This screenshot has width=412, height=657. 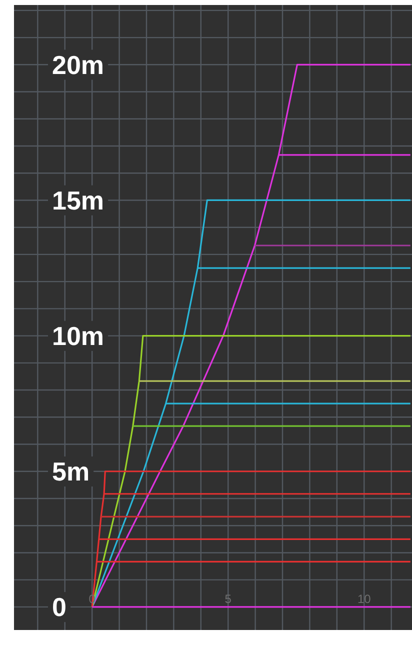 What do you see at coordinates (228, 599) in the screenshot?
I see `x-tick-label: 5` at bounding box center [228, 599].